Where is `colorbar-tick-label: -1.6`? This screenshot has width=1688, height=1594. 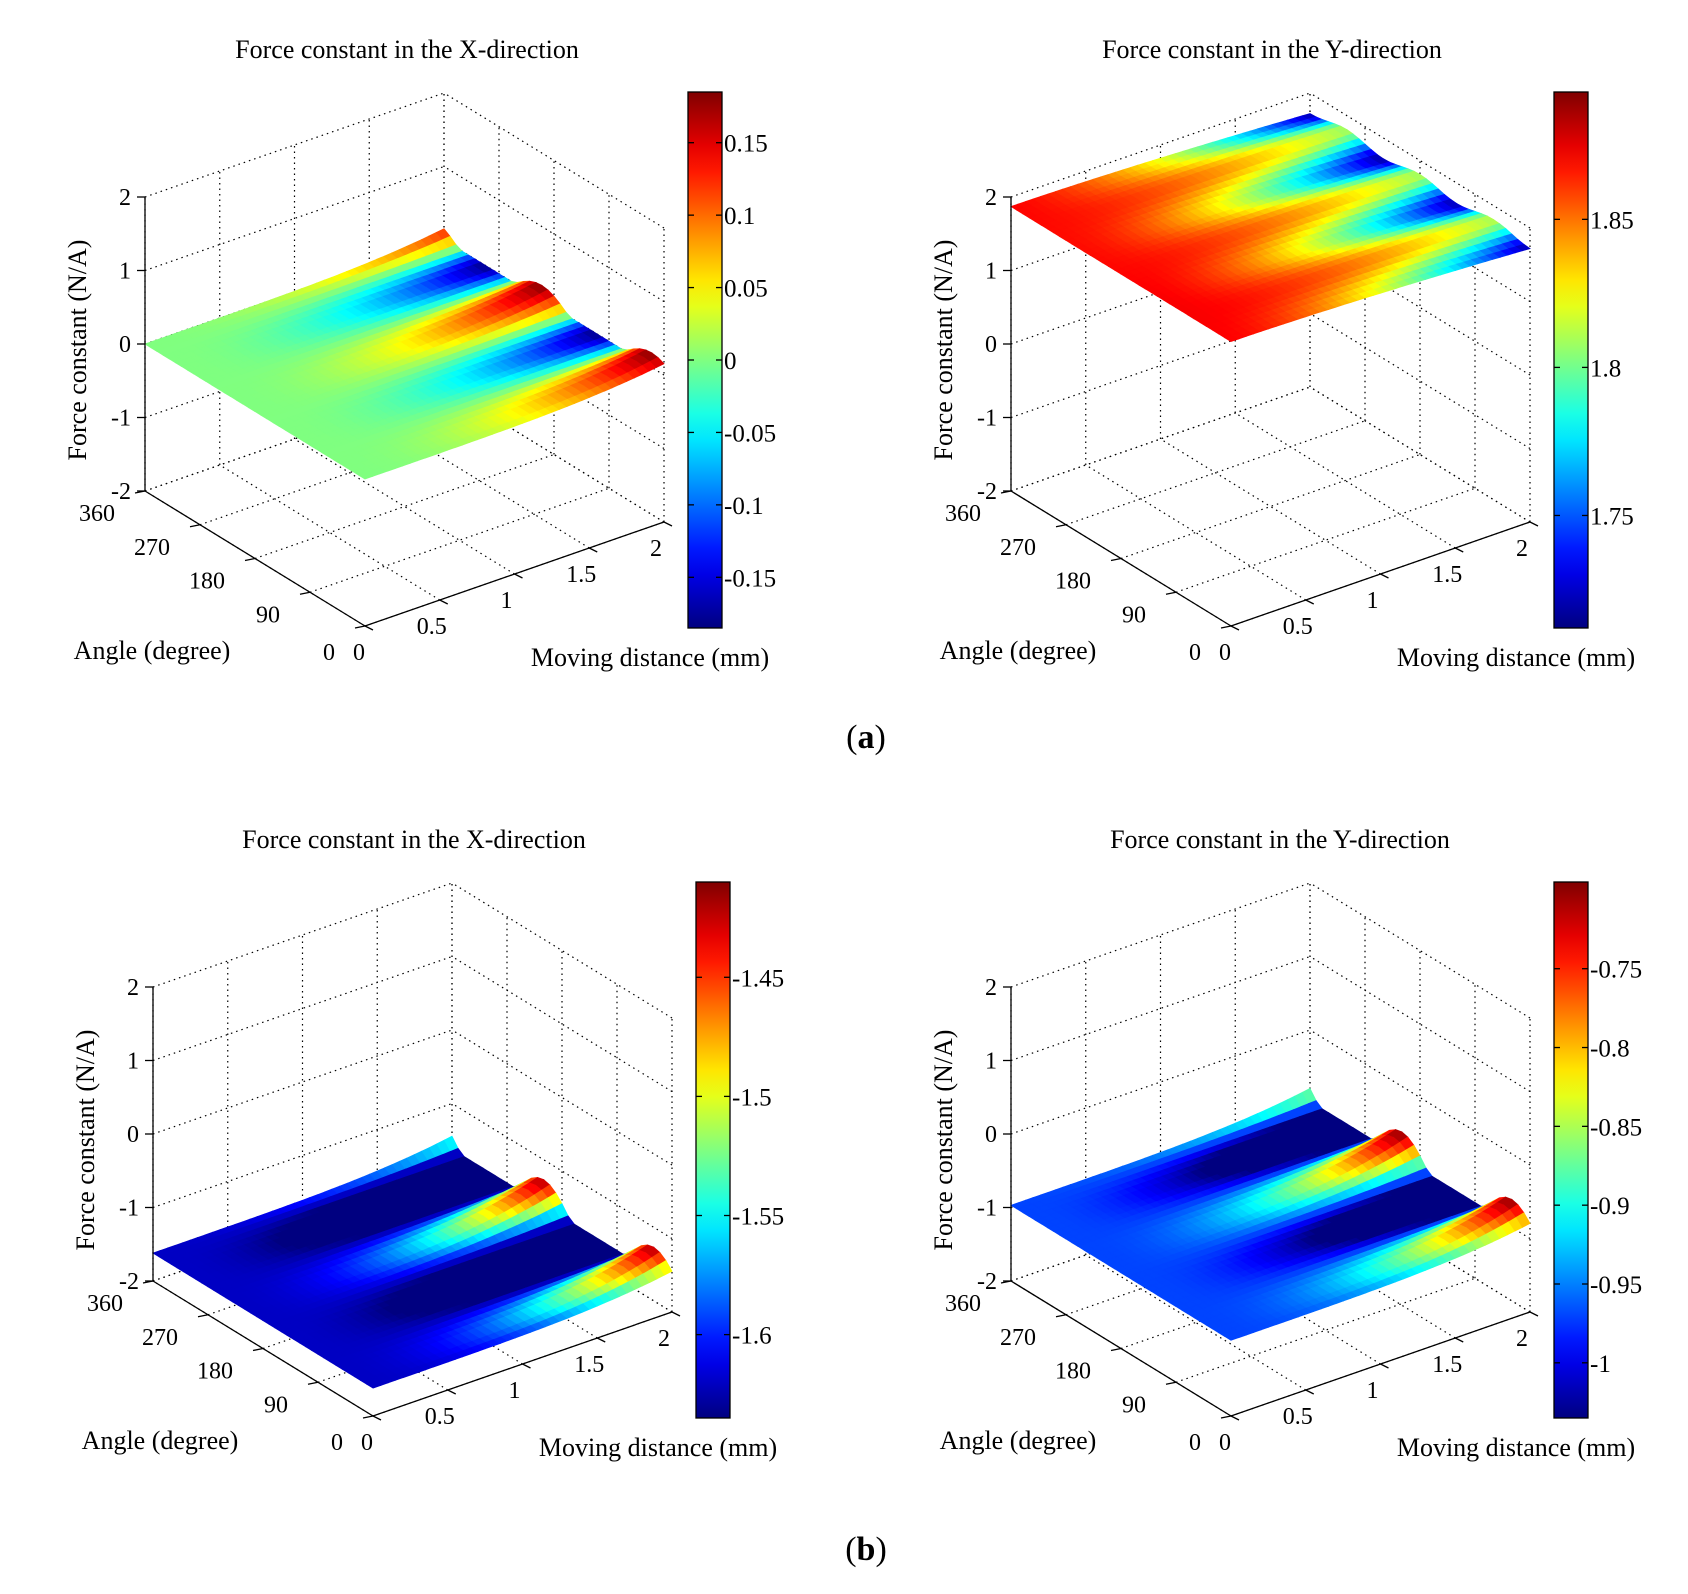 colorbar-tick-label: -1.6 is located at coordinates (752, 1336).